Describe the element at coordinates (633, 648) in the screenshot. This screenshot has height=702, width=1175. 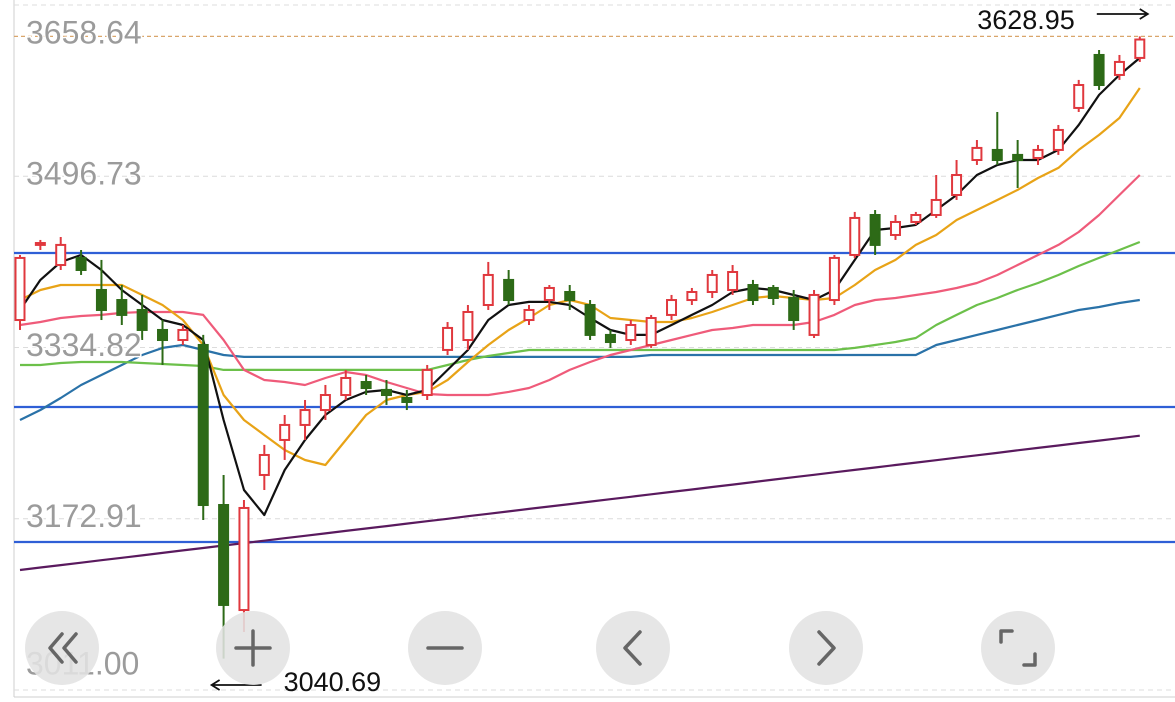
I see `previous-button` at that location.